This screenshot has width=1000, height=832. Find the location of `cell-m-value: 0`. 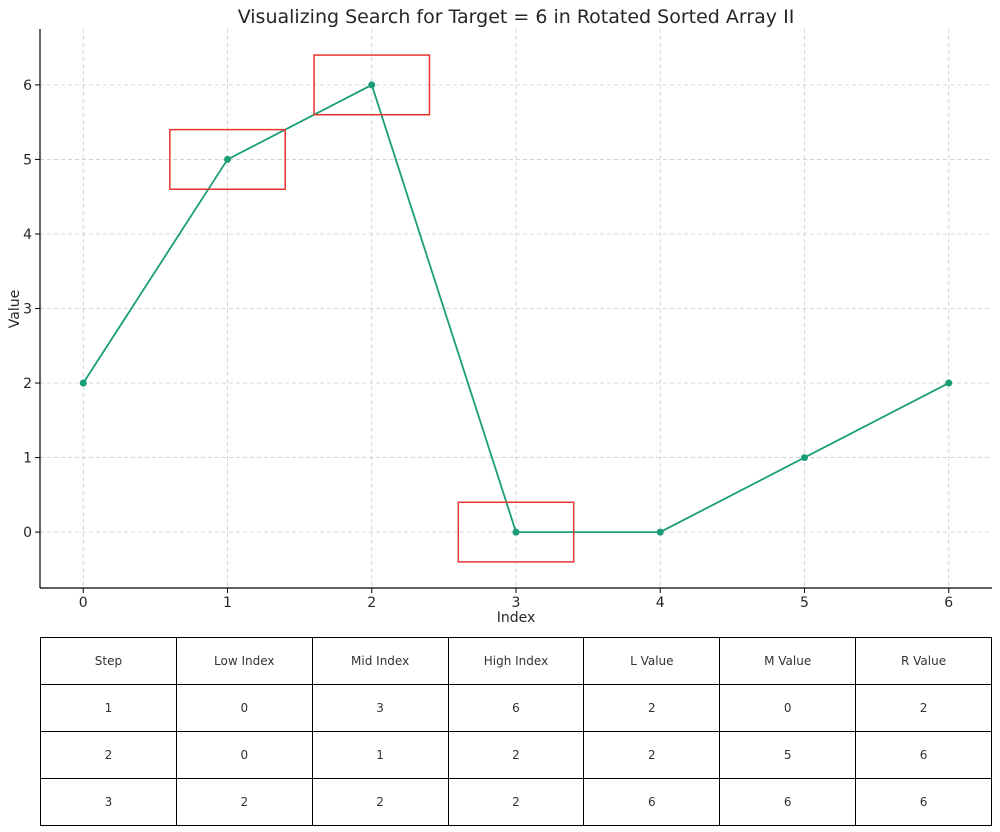

cell-m-value: 0 is located at coordinates (788, 708).